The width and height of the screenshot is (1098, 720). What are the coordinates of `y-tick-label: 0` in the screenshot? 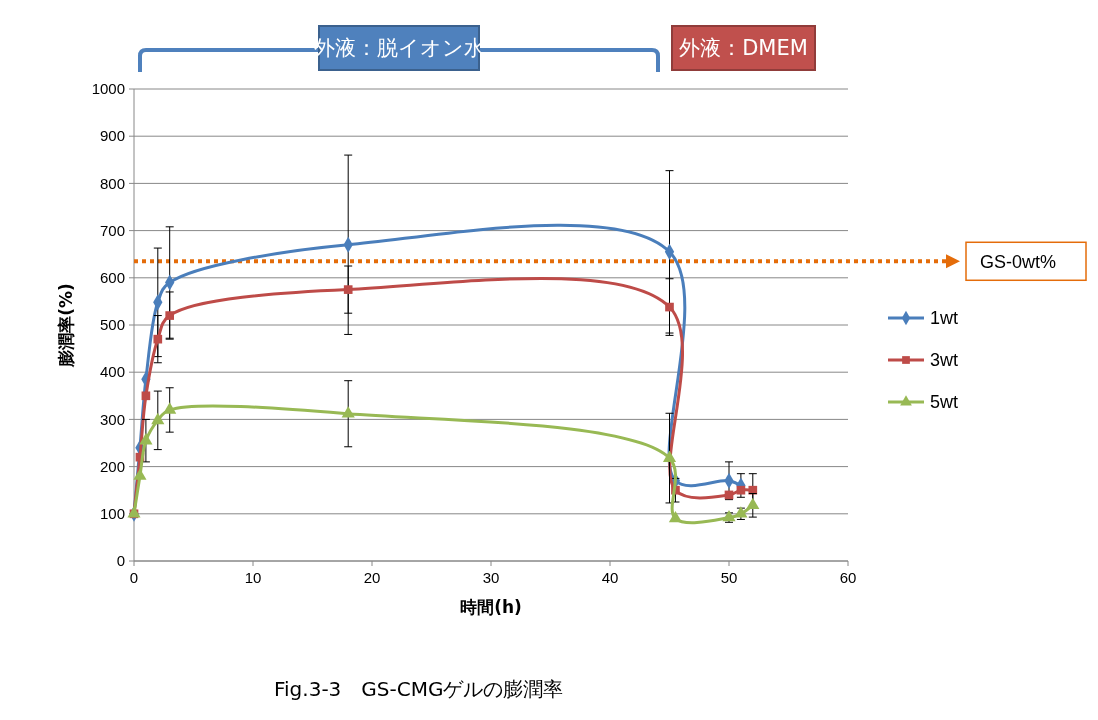 It's located at (120, 561).